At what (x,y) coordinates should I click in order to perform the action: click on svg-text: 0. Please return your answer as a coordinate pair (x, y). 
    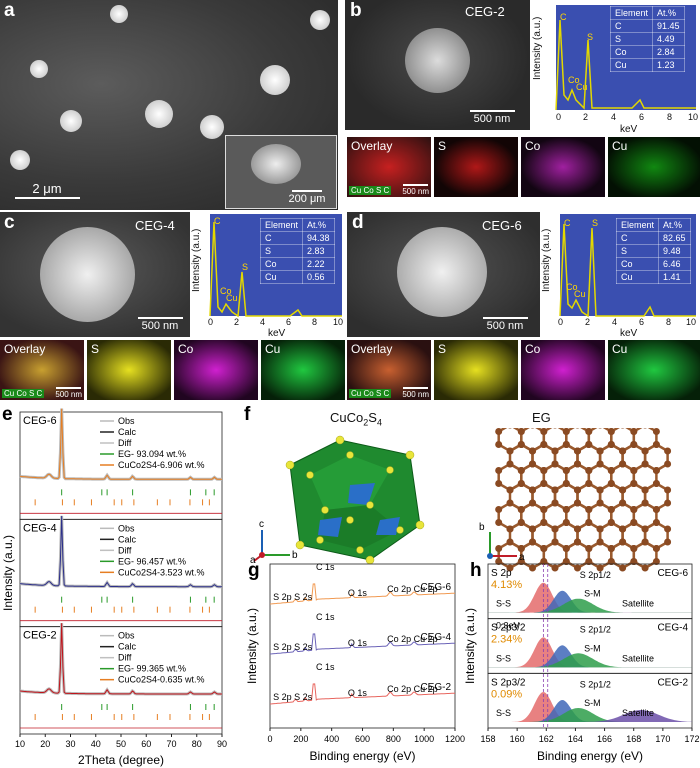
    Looking at the image, I should click on (558, 117).